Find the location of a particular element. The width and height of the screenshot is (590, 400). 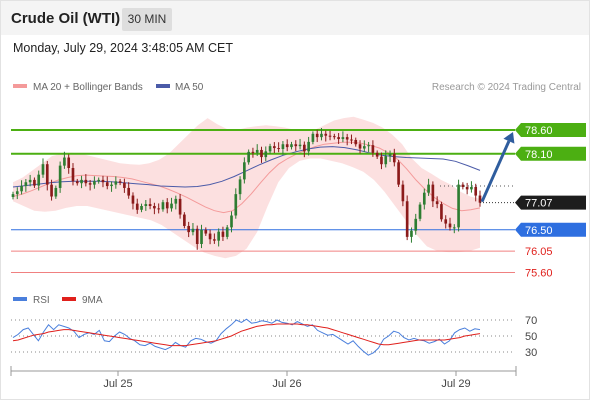

target-arrow-shaft is located at coordinates (495, 171).